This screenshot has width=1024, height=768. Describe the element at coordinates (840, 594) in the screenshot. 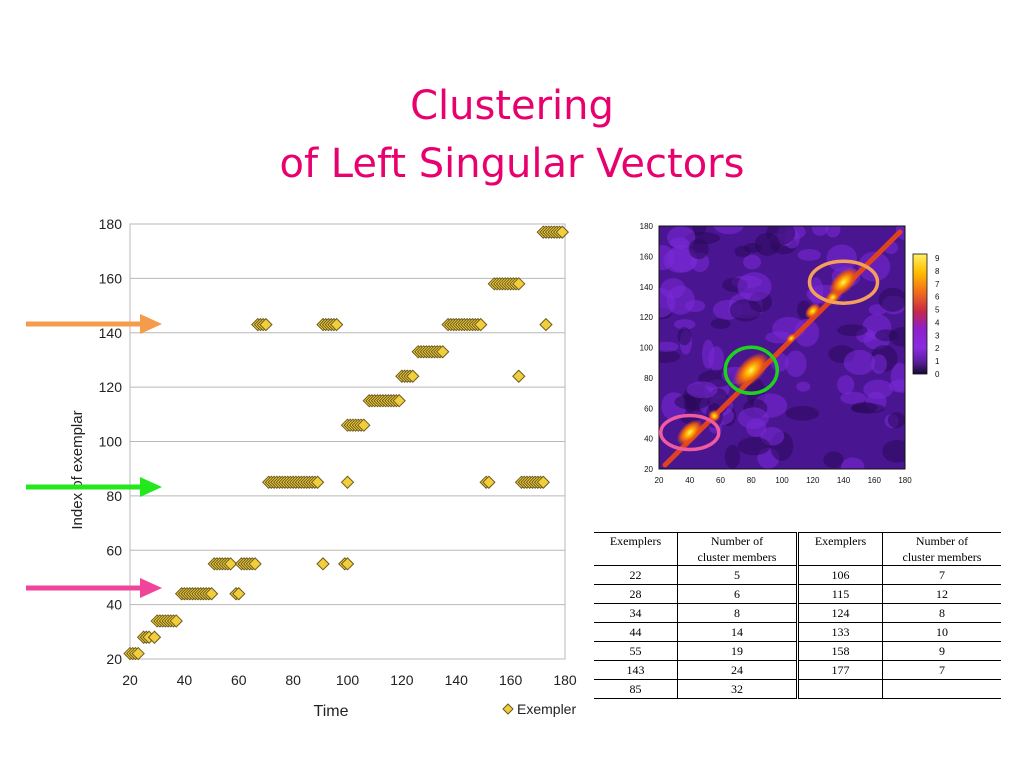

I see `table-cell: 115` at that location.